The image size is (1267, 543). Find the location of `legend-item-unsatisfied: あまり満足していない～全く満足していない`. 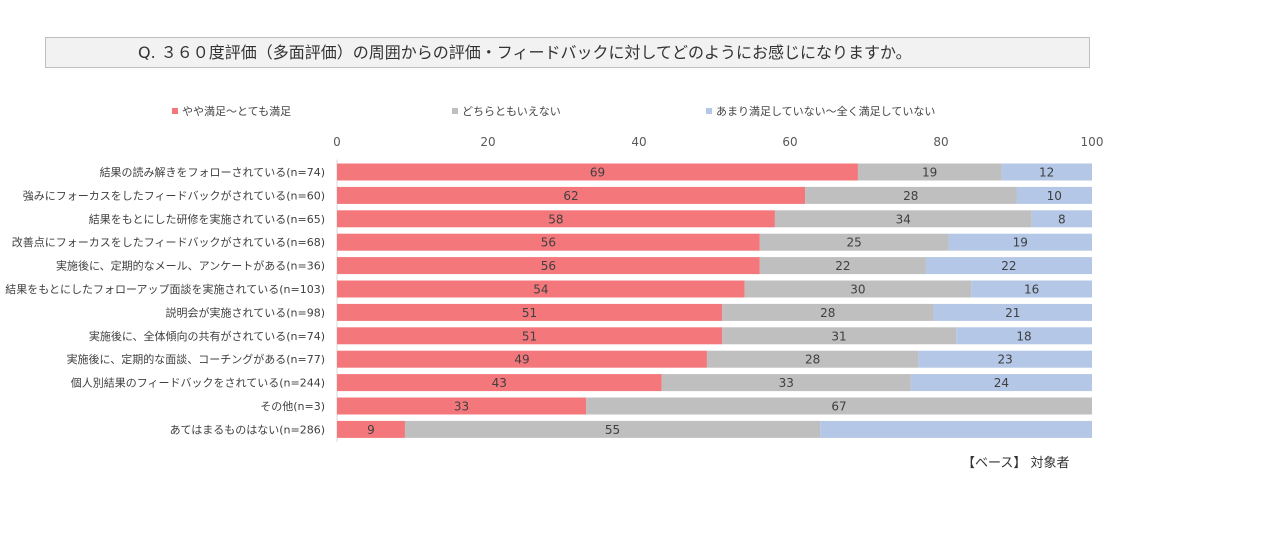

legend-item-unsatisfied: あまり満足していない～全く満足していない is located at coordinates (820, 111).